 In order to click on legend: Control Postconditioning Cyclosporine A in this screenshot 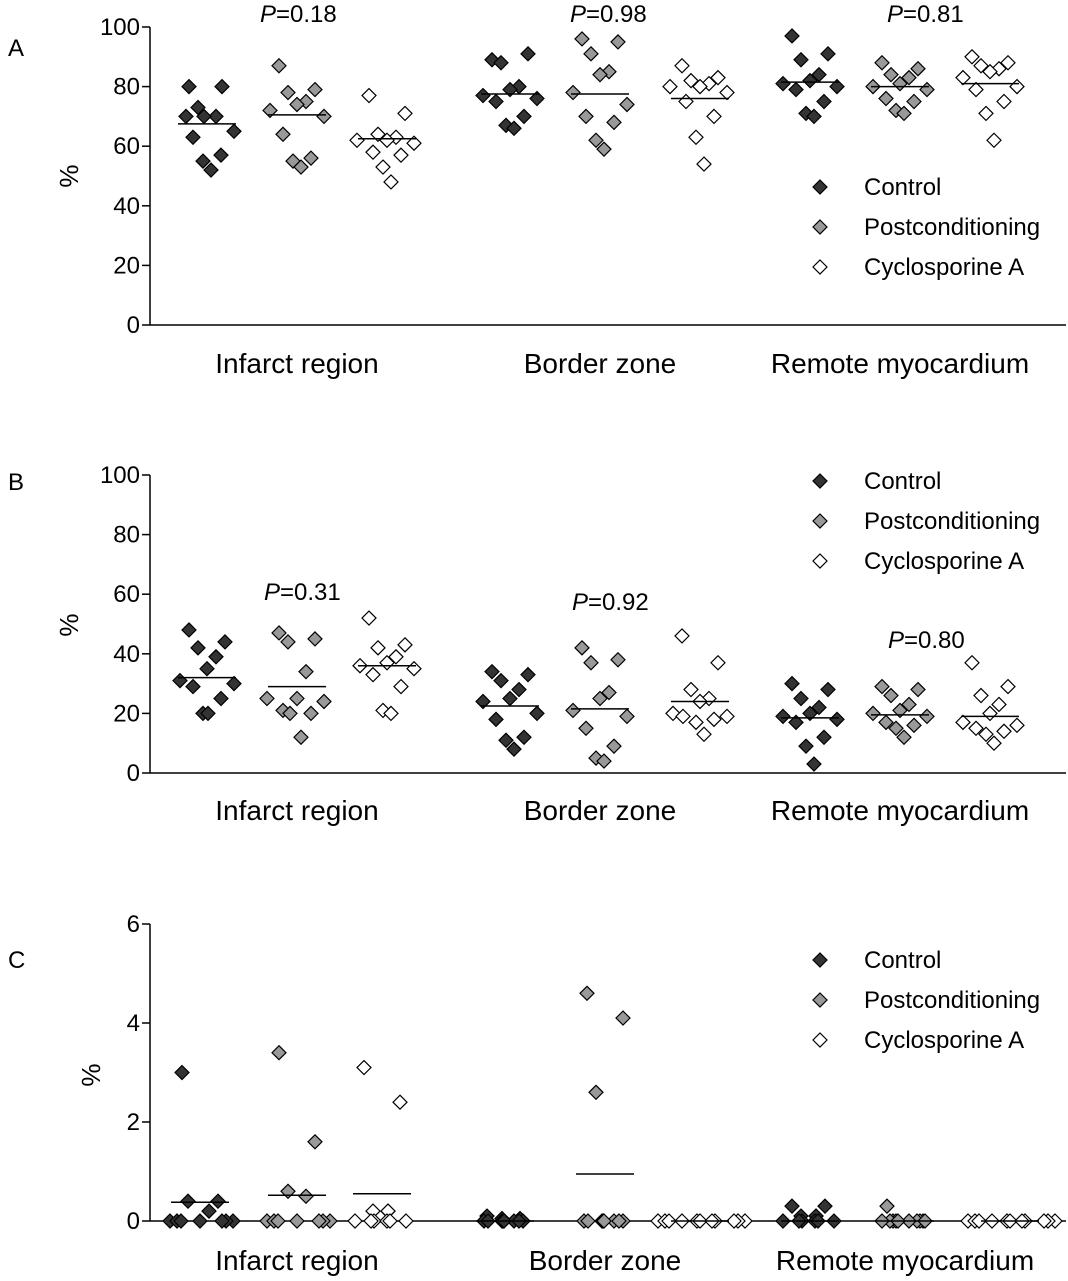, I will do `click(926, 521)`.